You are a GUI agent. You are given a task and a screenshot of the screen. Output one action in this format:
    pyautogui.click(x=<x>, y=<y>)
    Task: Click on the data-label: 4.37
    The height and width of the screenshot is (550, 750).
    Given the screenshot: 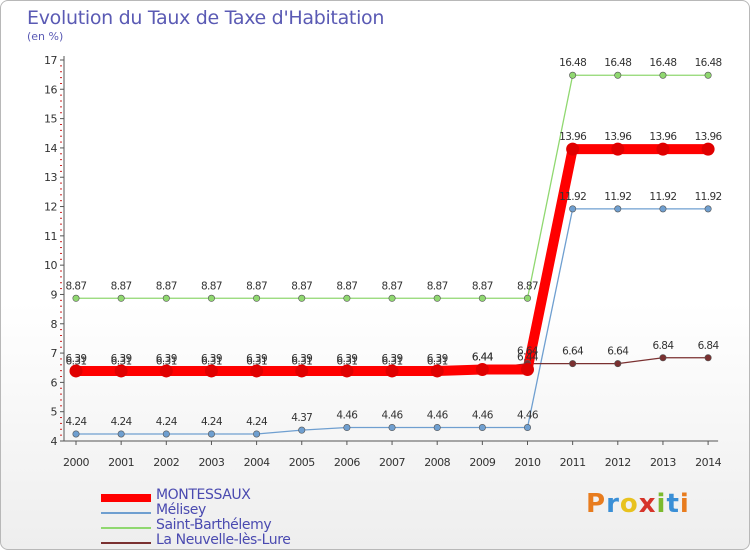 What is the action you would take?
    pyautogui.click(x=301, y=418)
    